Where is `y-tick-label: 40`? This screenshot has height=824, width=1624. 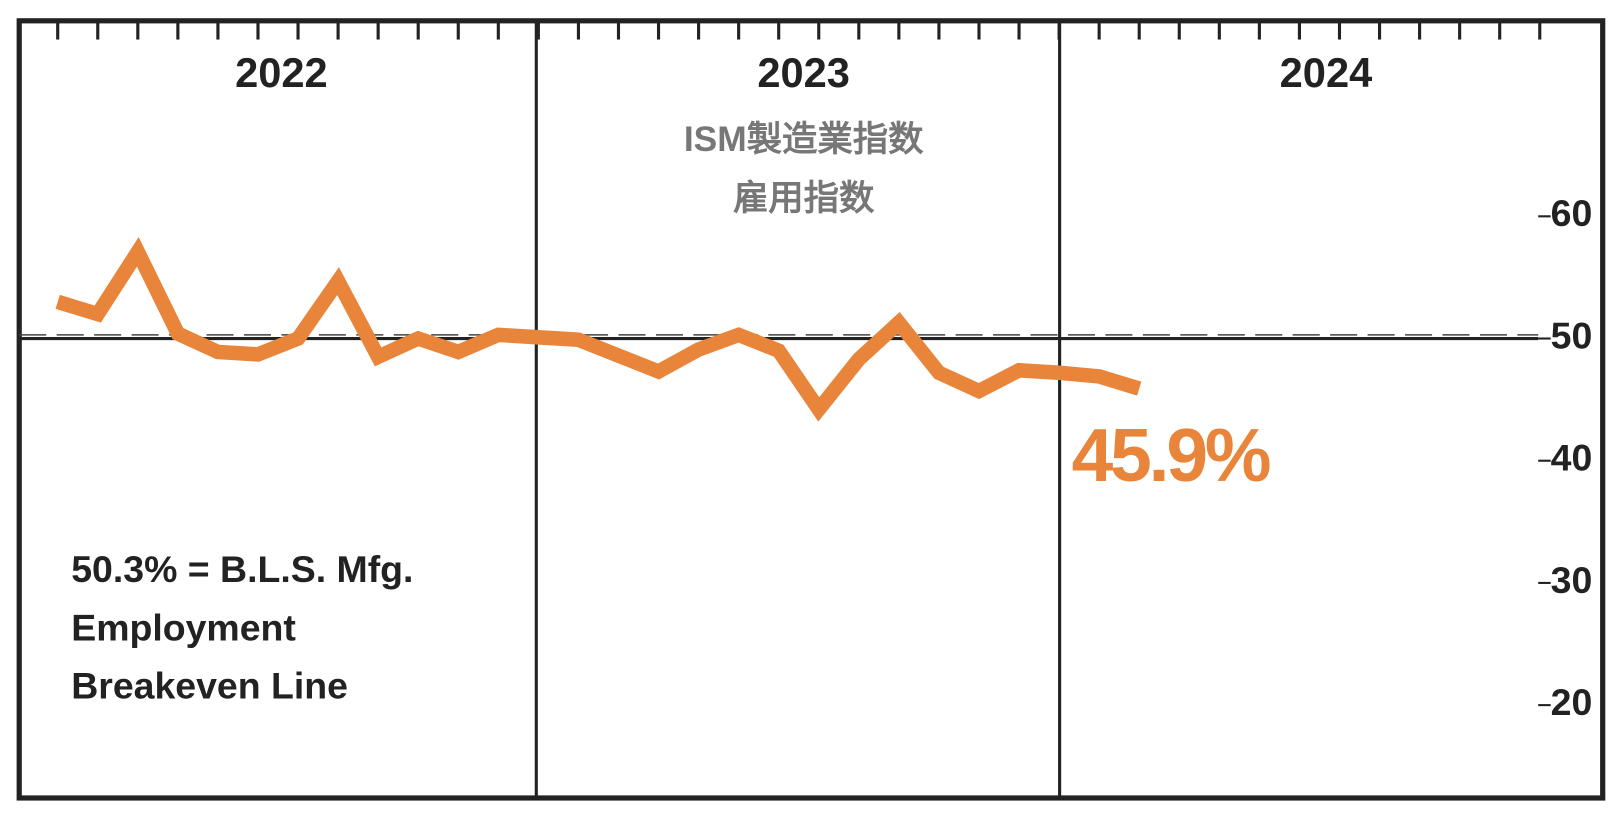
y-tick-label: 40 is located at coordinates (1572, 458).